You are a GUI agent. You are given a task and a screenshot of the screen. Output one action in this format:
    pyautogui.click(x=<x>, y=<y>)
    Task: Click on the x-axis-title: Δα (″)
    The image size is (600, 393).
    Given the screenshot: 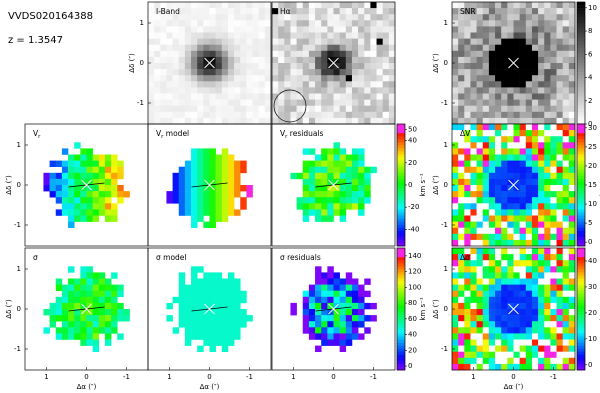 What is the action you would take?
    pyautogui.click(x=210, y=387)
    